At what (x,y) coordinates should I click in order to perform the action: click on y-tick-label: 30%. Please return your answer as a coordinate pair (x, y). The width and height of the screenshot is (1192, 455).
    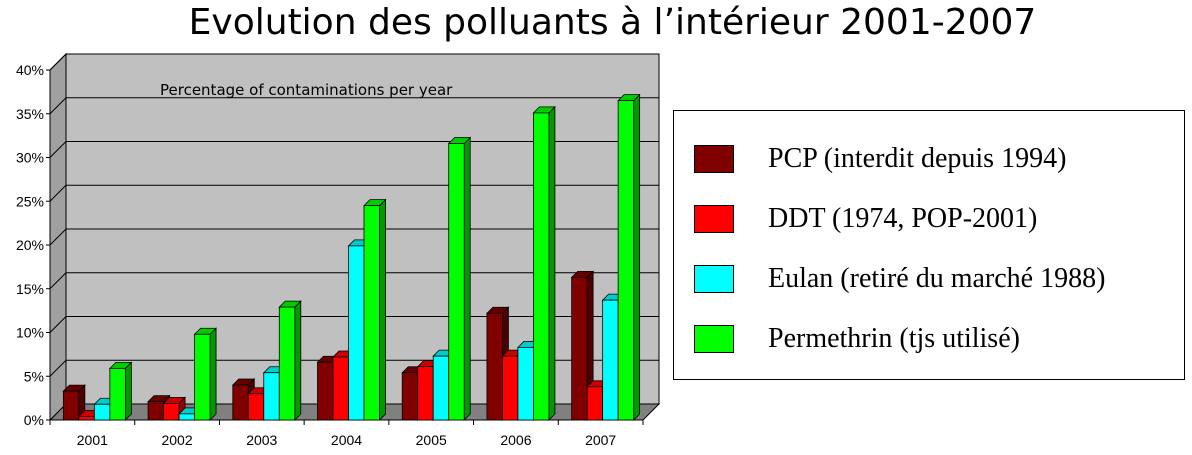
    Looking at the image, I should click on (30, 158).